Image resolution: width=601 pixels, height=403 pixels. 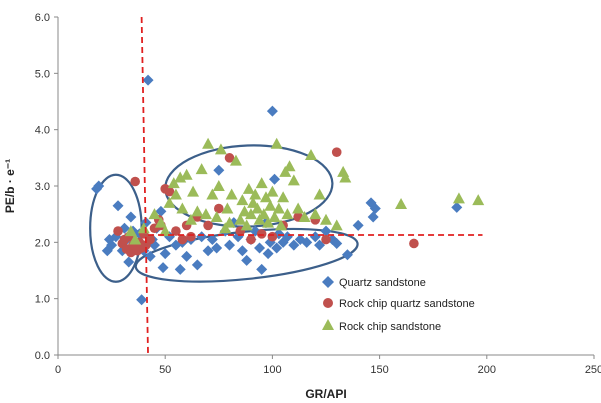 What do you see at coordinates (42, 74) in the screenshot?
I see `y-tick-label: 5.0` at bounding box center [42, 74].